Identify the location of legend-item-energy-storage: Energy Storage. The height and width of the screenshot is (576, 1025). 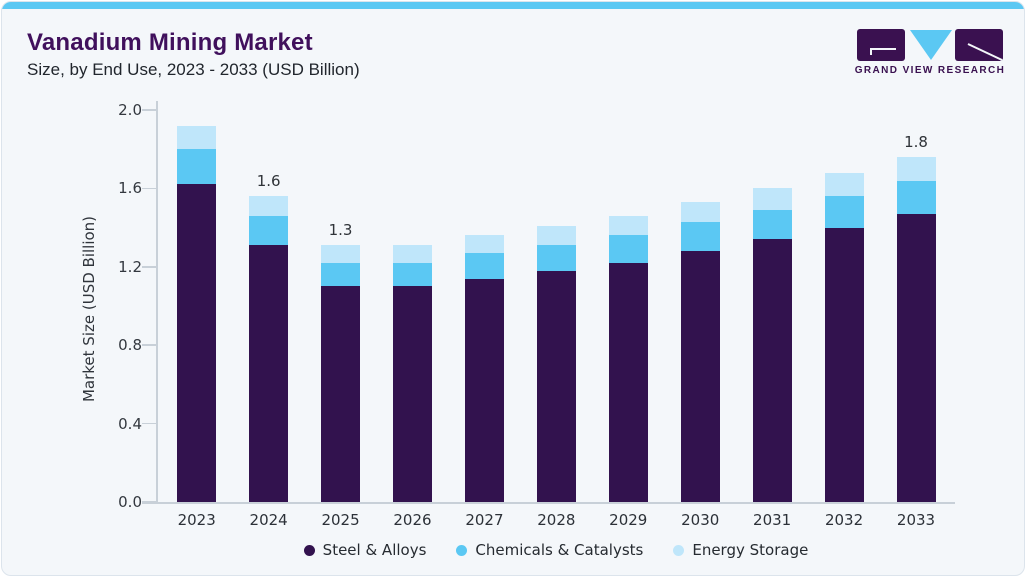
(740, 550).